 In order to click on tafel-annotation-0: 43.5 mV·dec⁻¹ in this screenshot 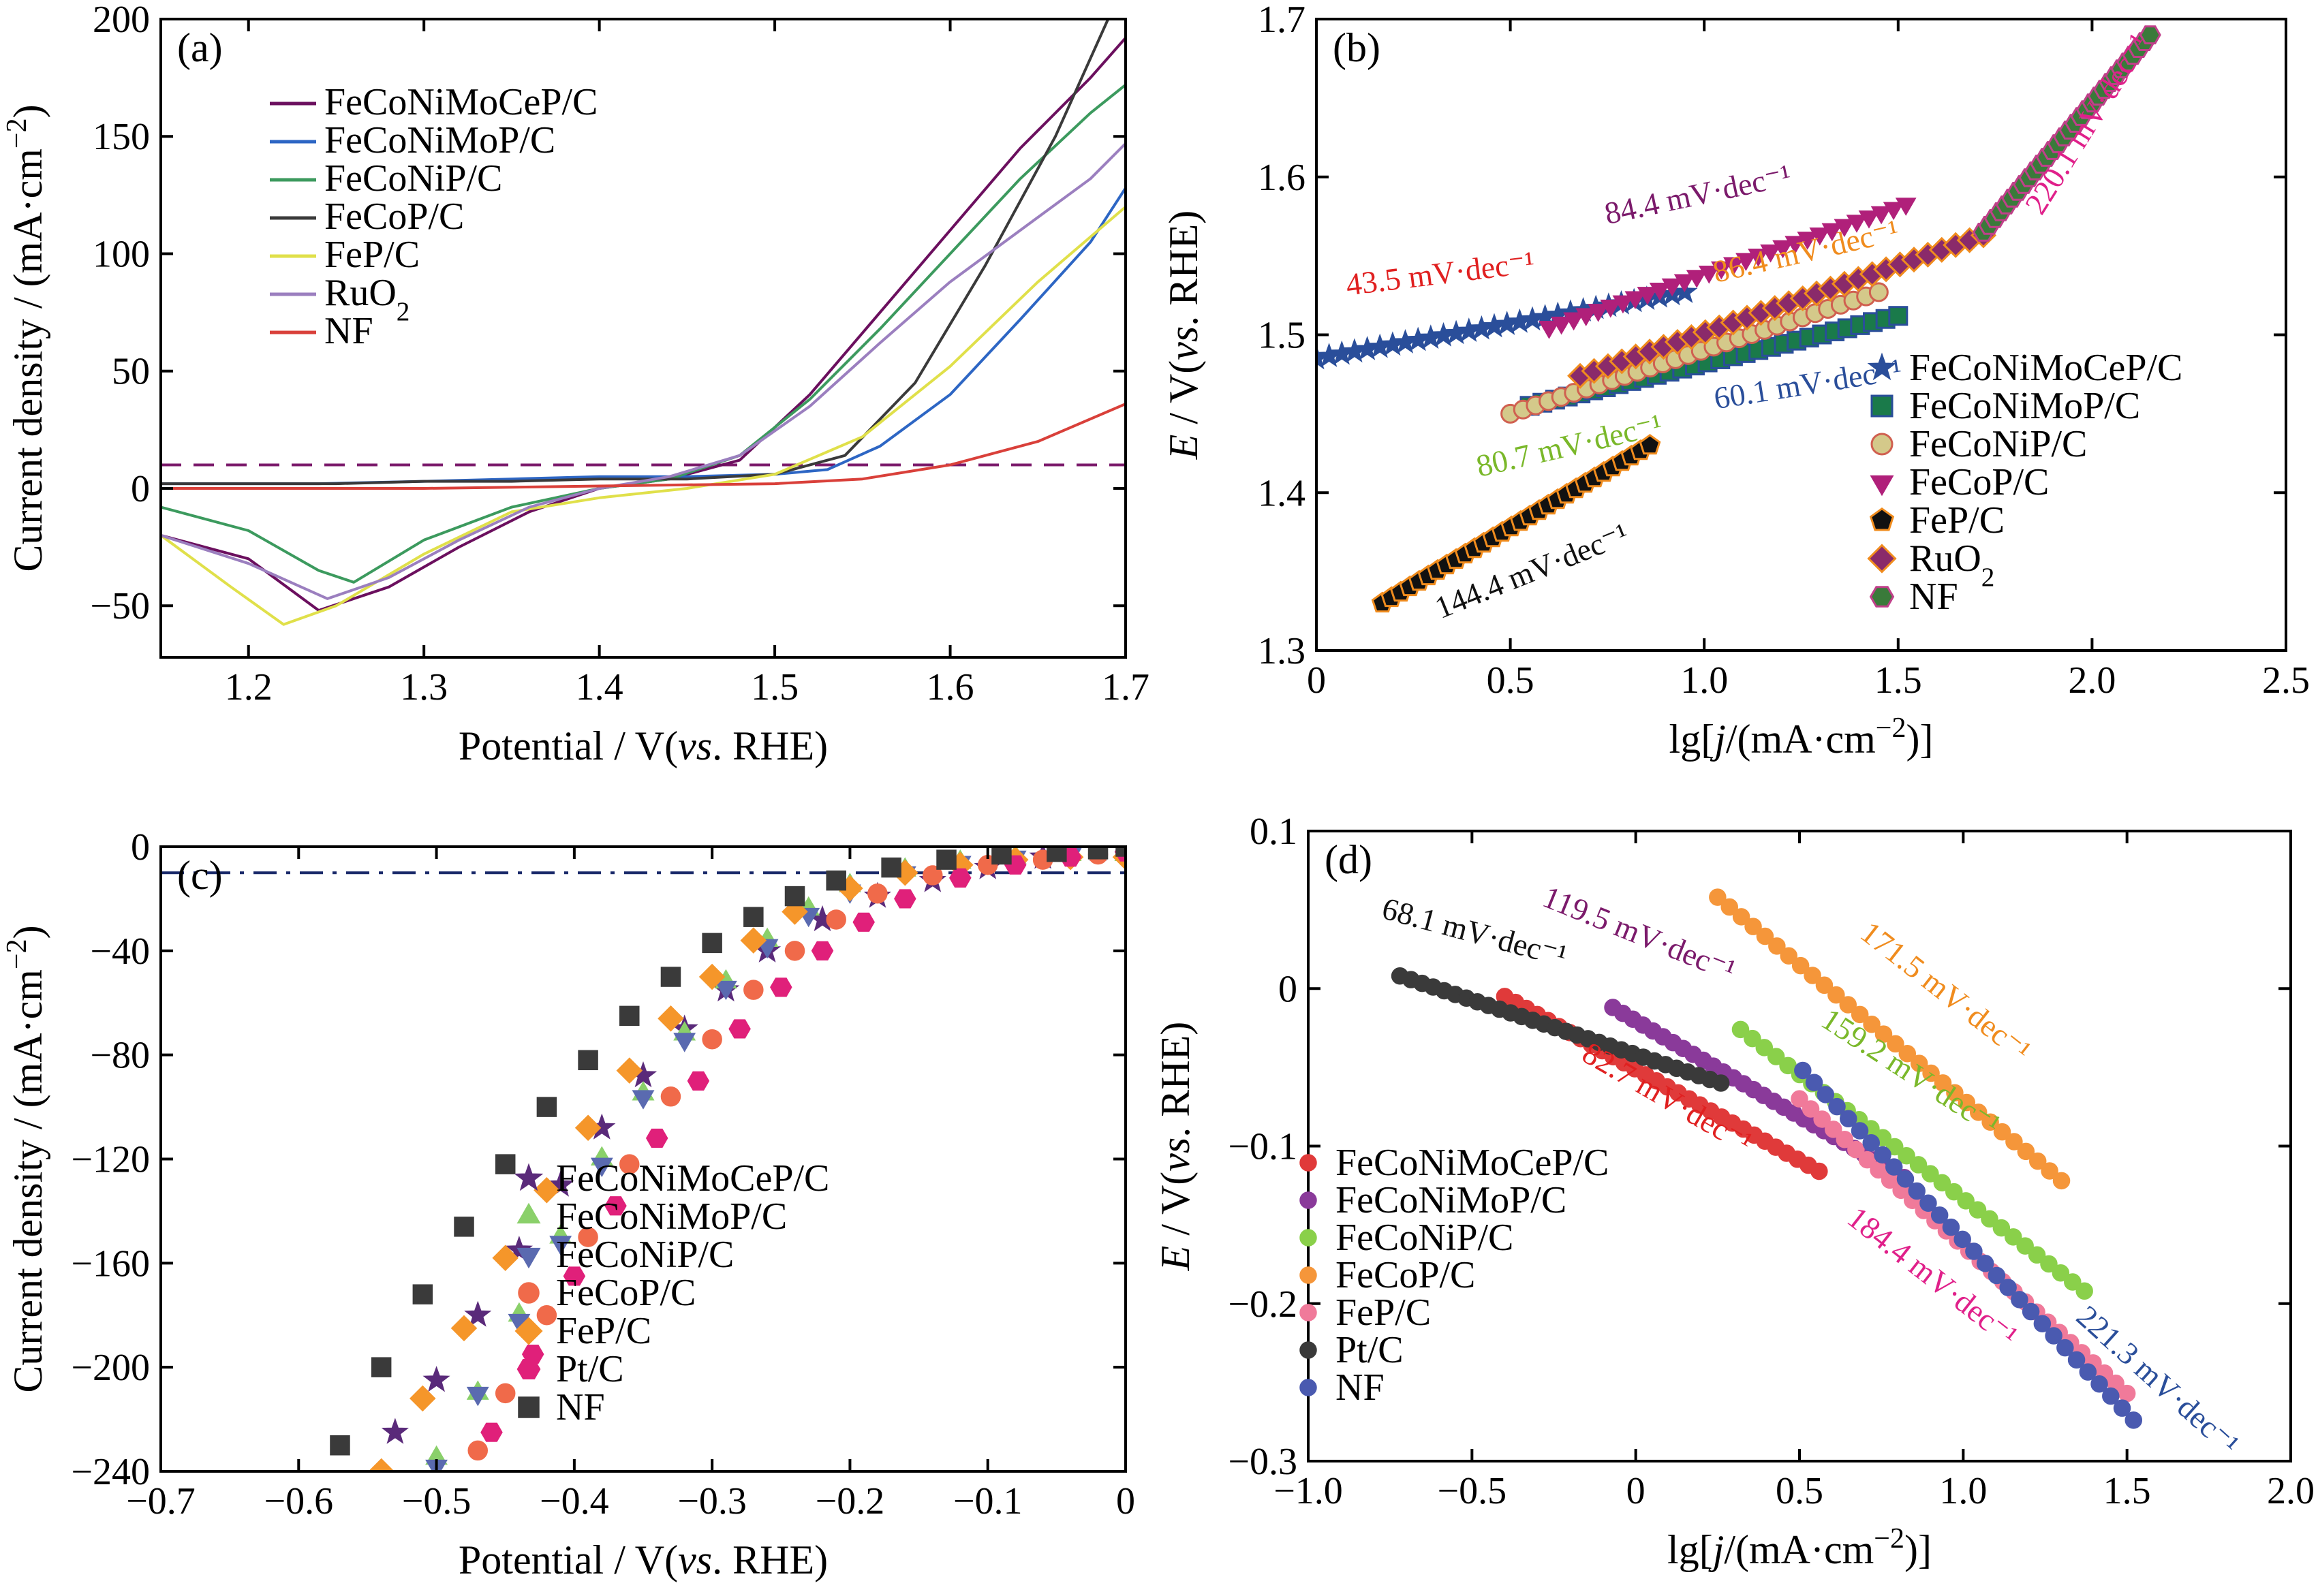, I will do `click(1440, 273)`.